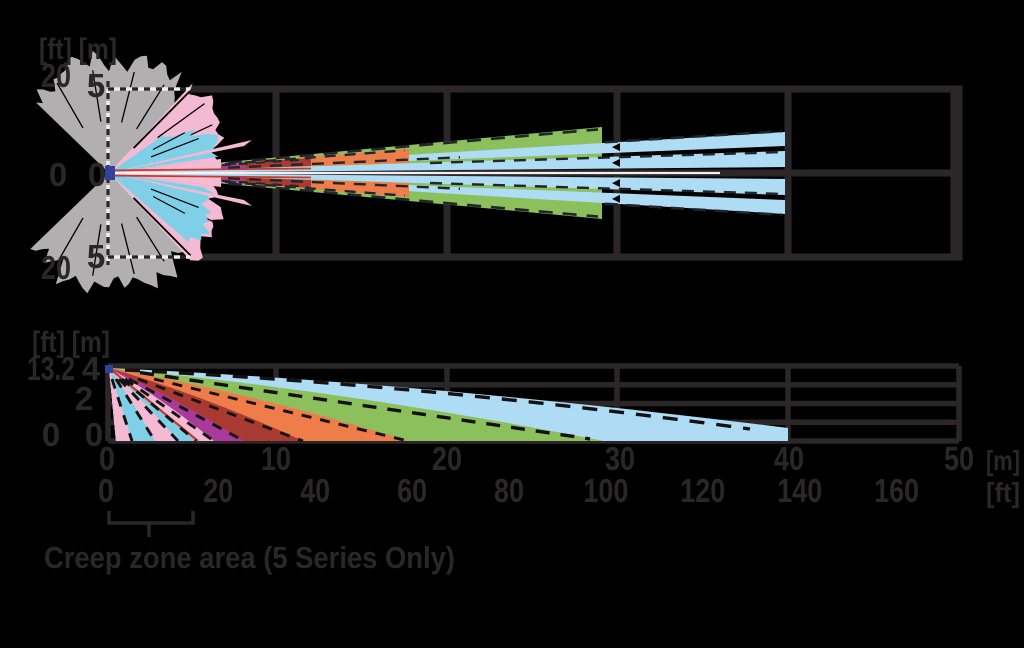  I want to click on svg-text: 30, so click(620, 458).